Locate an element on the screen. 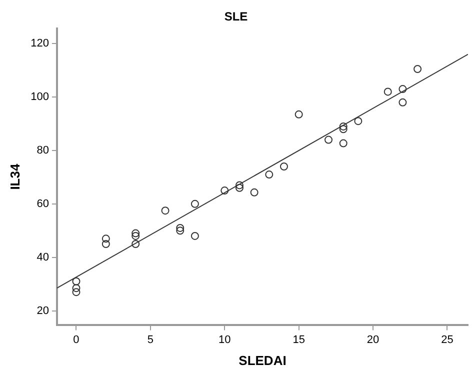  y-tick-label: 100 is located at coordinates (39, 97).